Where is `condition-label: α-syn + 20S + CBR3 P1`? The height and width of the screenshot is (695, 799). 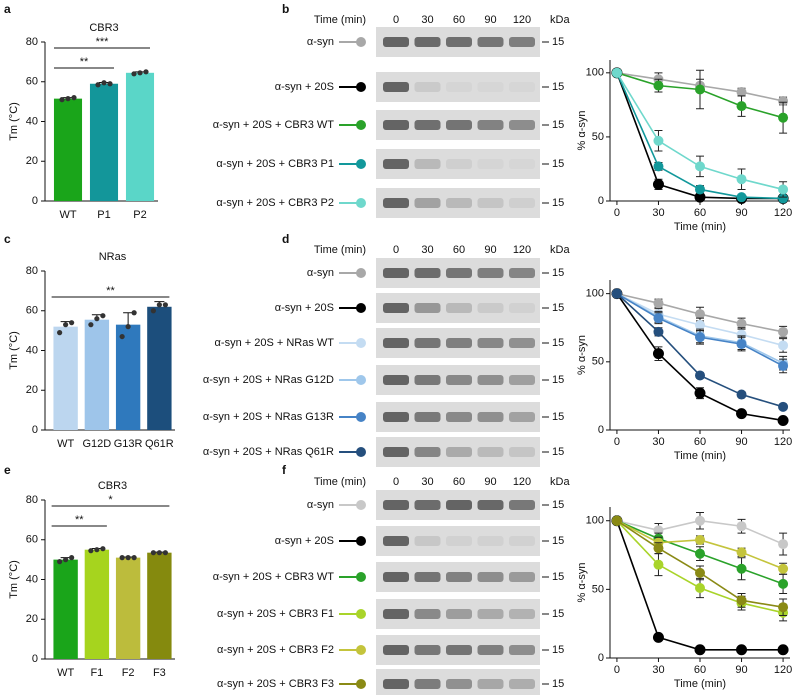 condition-label: α-syn + 20S + CBR3 P1 is located at coordinates (275, 164).